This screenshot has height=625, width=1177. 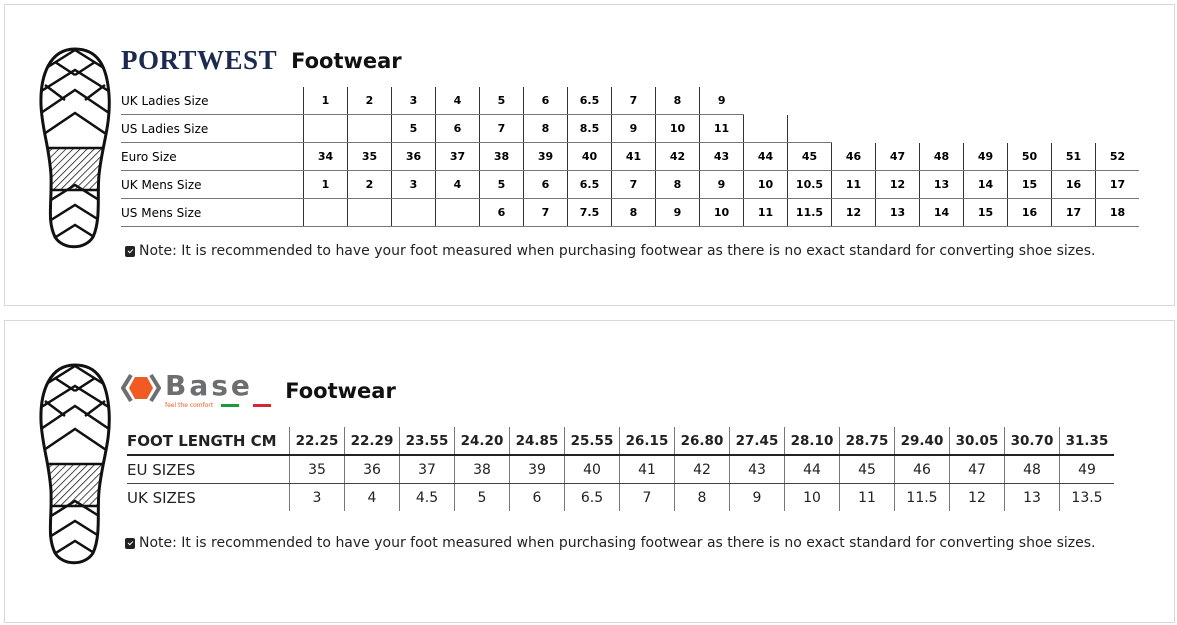 I want to click on table-cell: 11.5, so click(x=922, y=497).